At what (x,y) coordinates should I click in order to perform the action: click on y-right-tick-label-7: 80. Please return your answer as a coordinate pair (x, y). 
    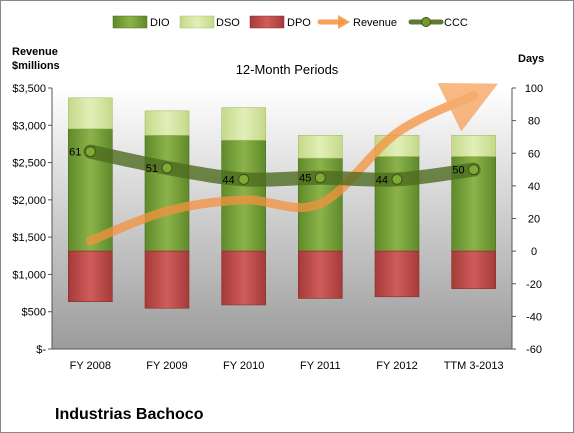
    Looking at the image, I should click on (534, 122).